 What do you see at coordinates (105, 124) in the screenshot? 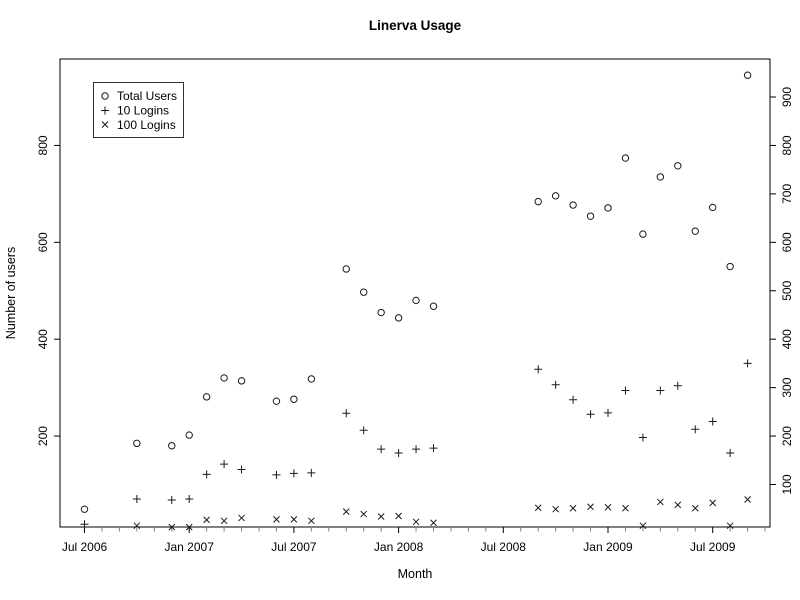
I see `legend-cross-symbol` at bounding box center [105, 124].